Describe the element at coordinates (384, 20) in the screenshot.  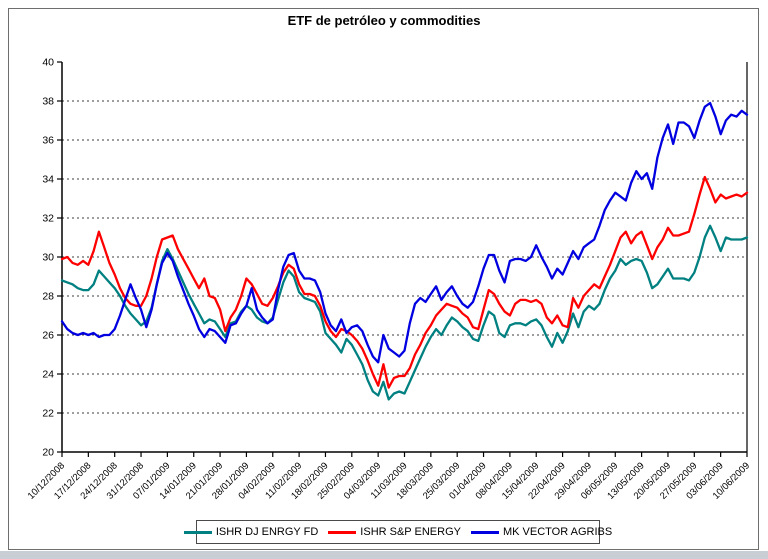
I see `chart-title: ETF de petróleo y commodities` at that location.